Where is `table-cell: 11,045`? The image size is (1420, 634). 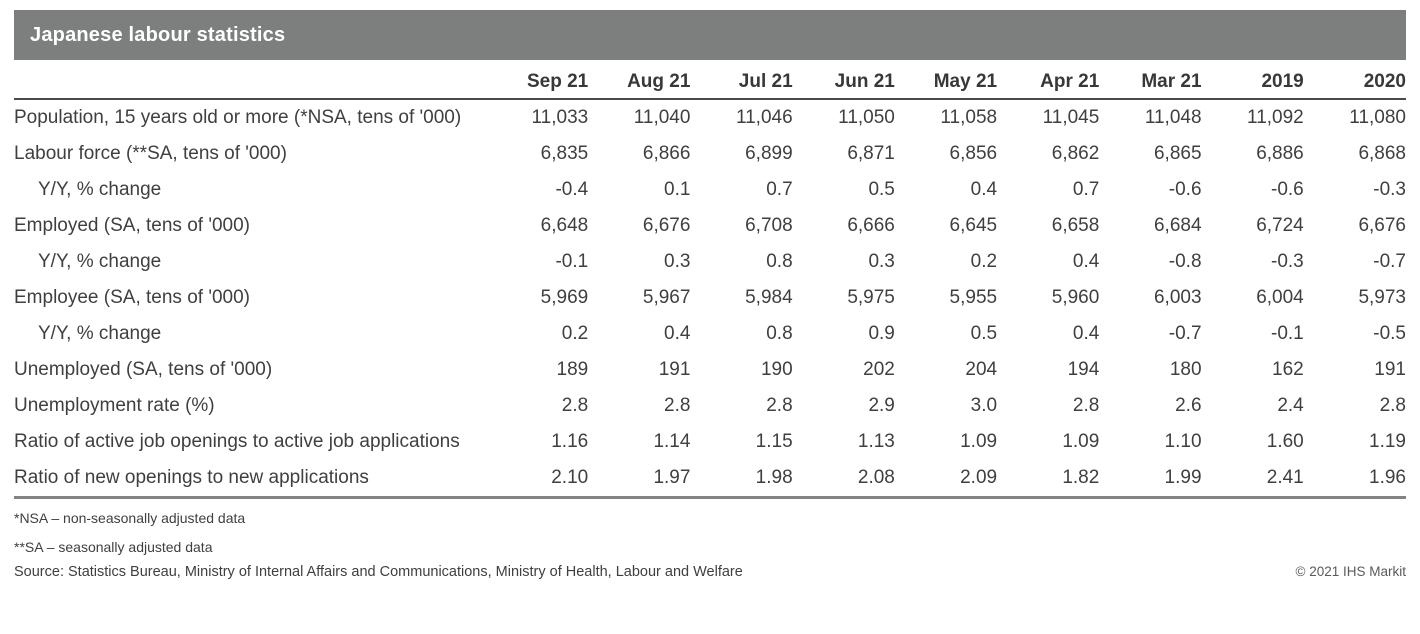 table-cell: 11,045 is located at coordinates (1071, 117).